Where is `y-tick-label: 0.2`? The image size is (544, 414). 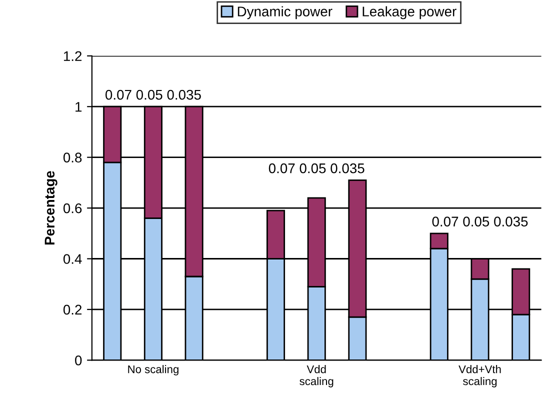
y-tick-label: 0.2 is located at coordinates (72, 309).